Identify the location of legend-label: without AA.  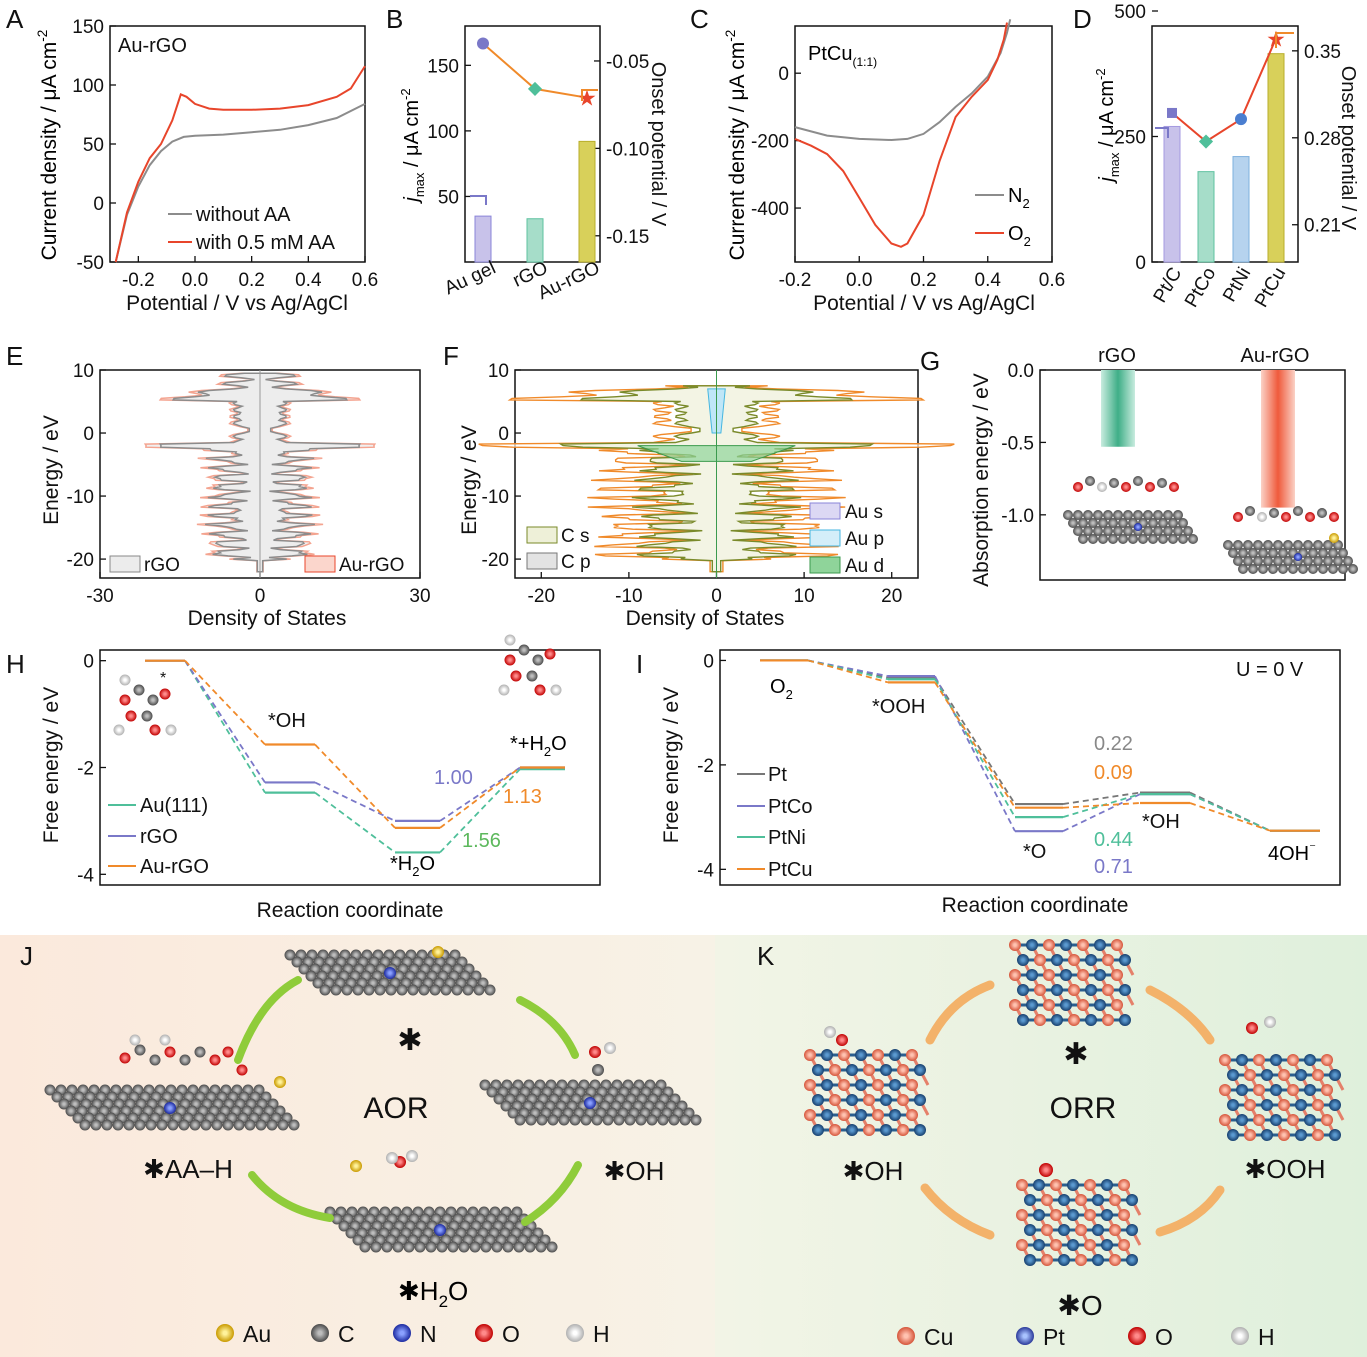
(243, 215).